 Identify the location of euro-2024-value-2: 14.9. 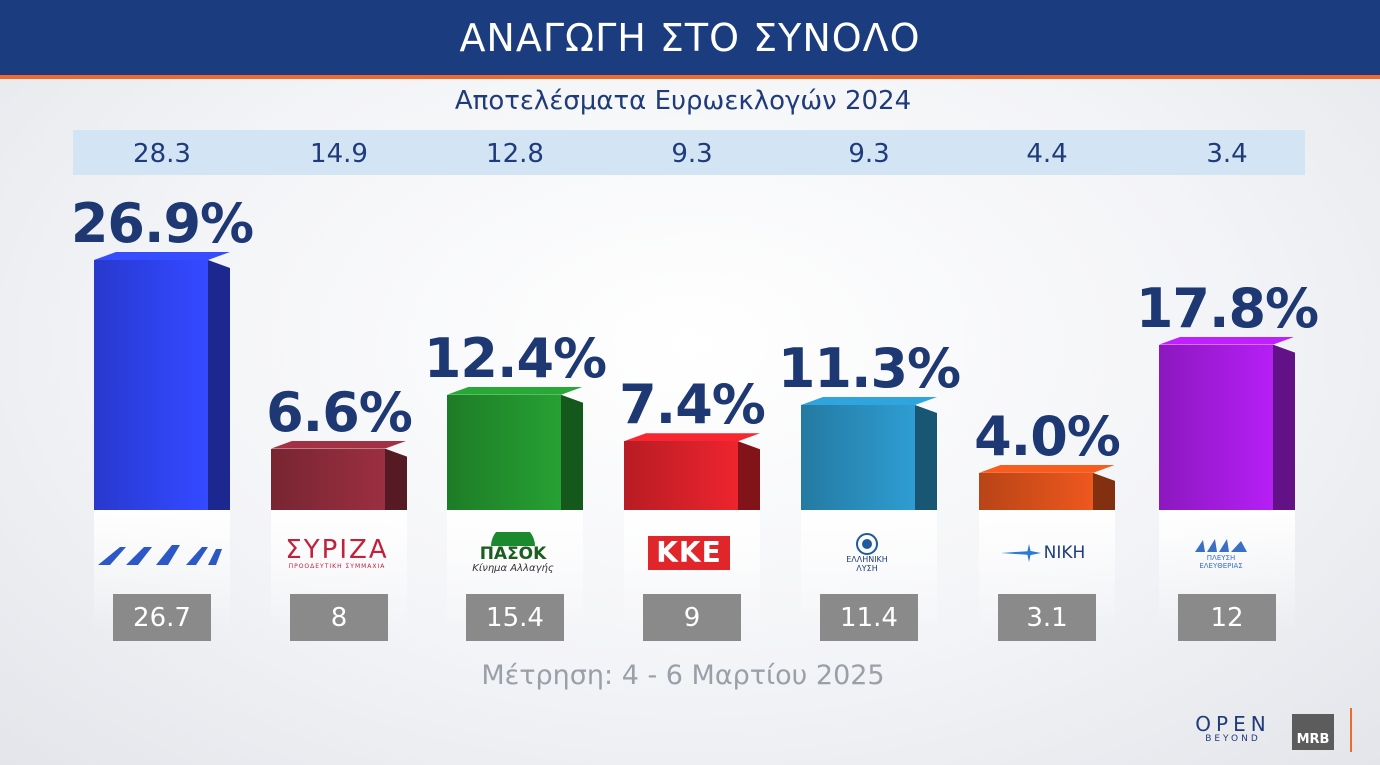
(339, 154).